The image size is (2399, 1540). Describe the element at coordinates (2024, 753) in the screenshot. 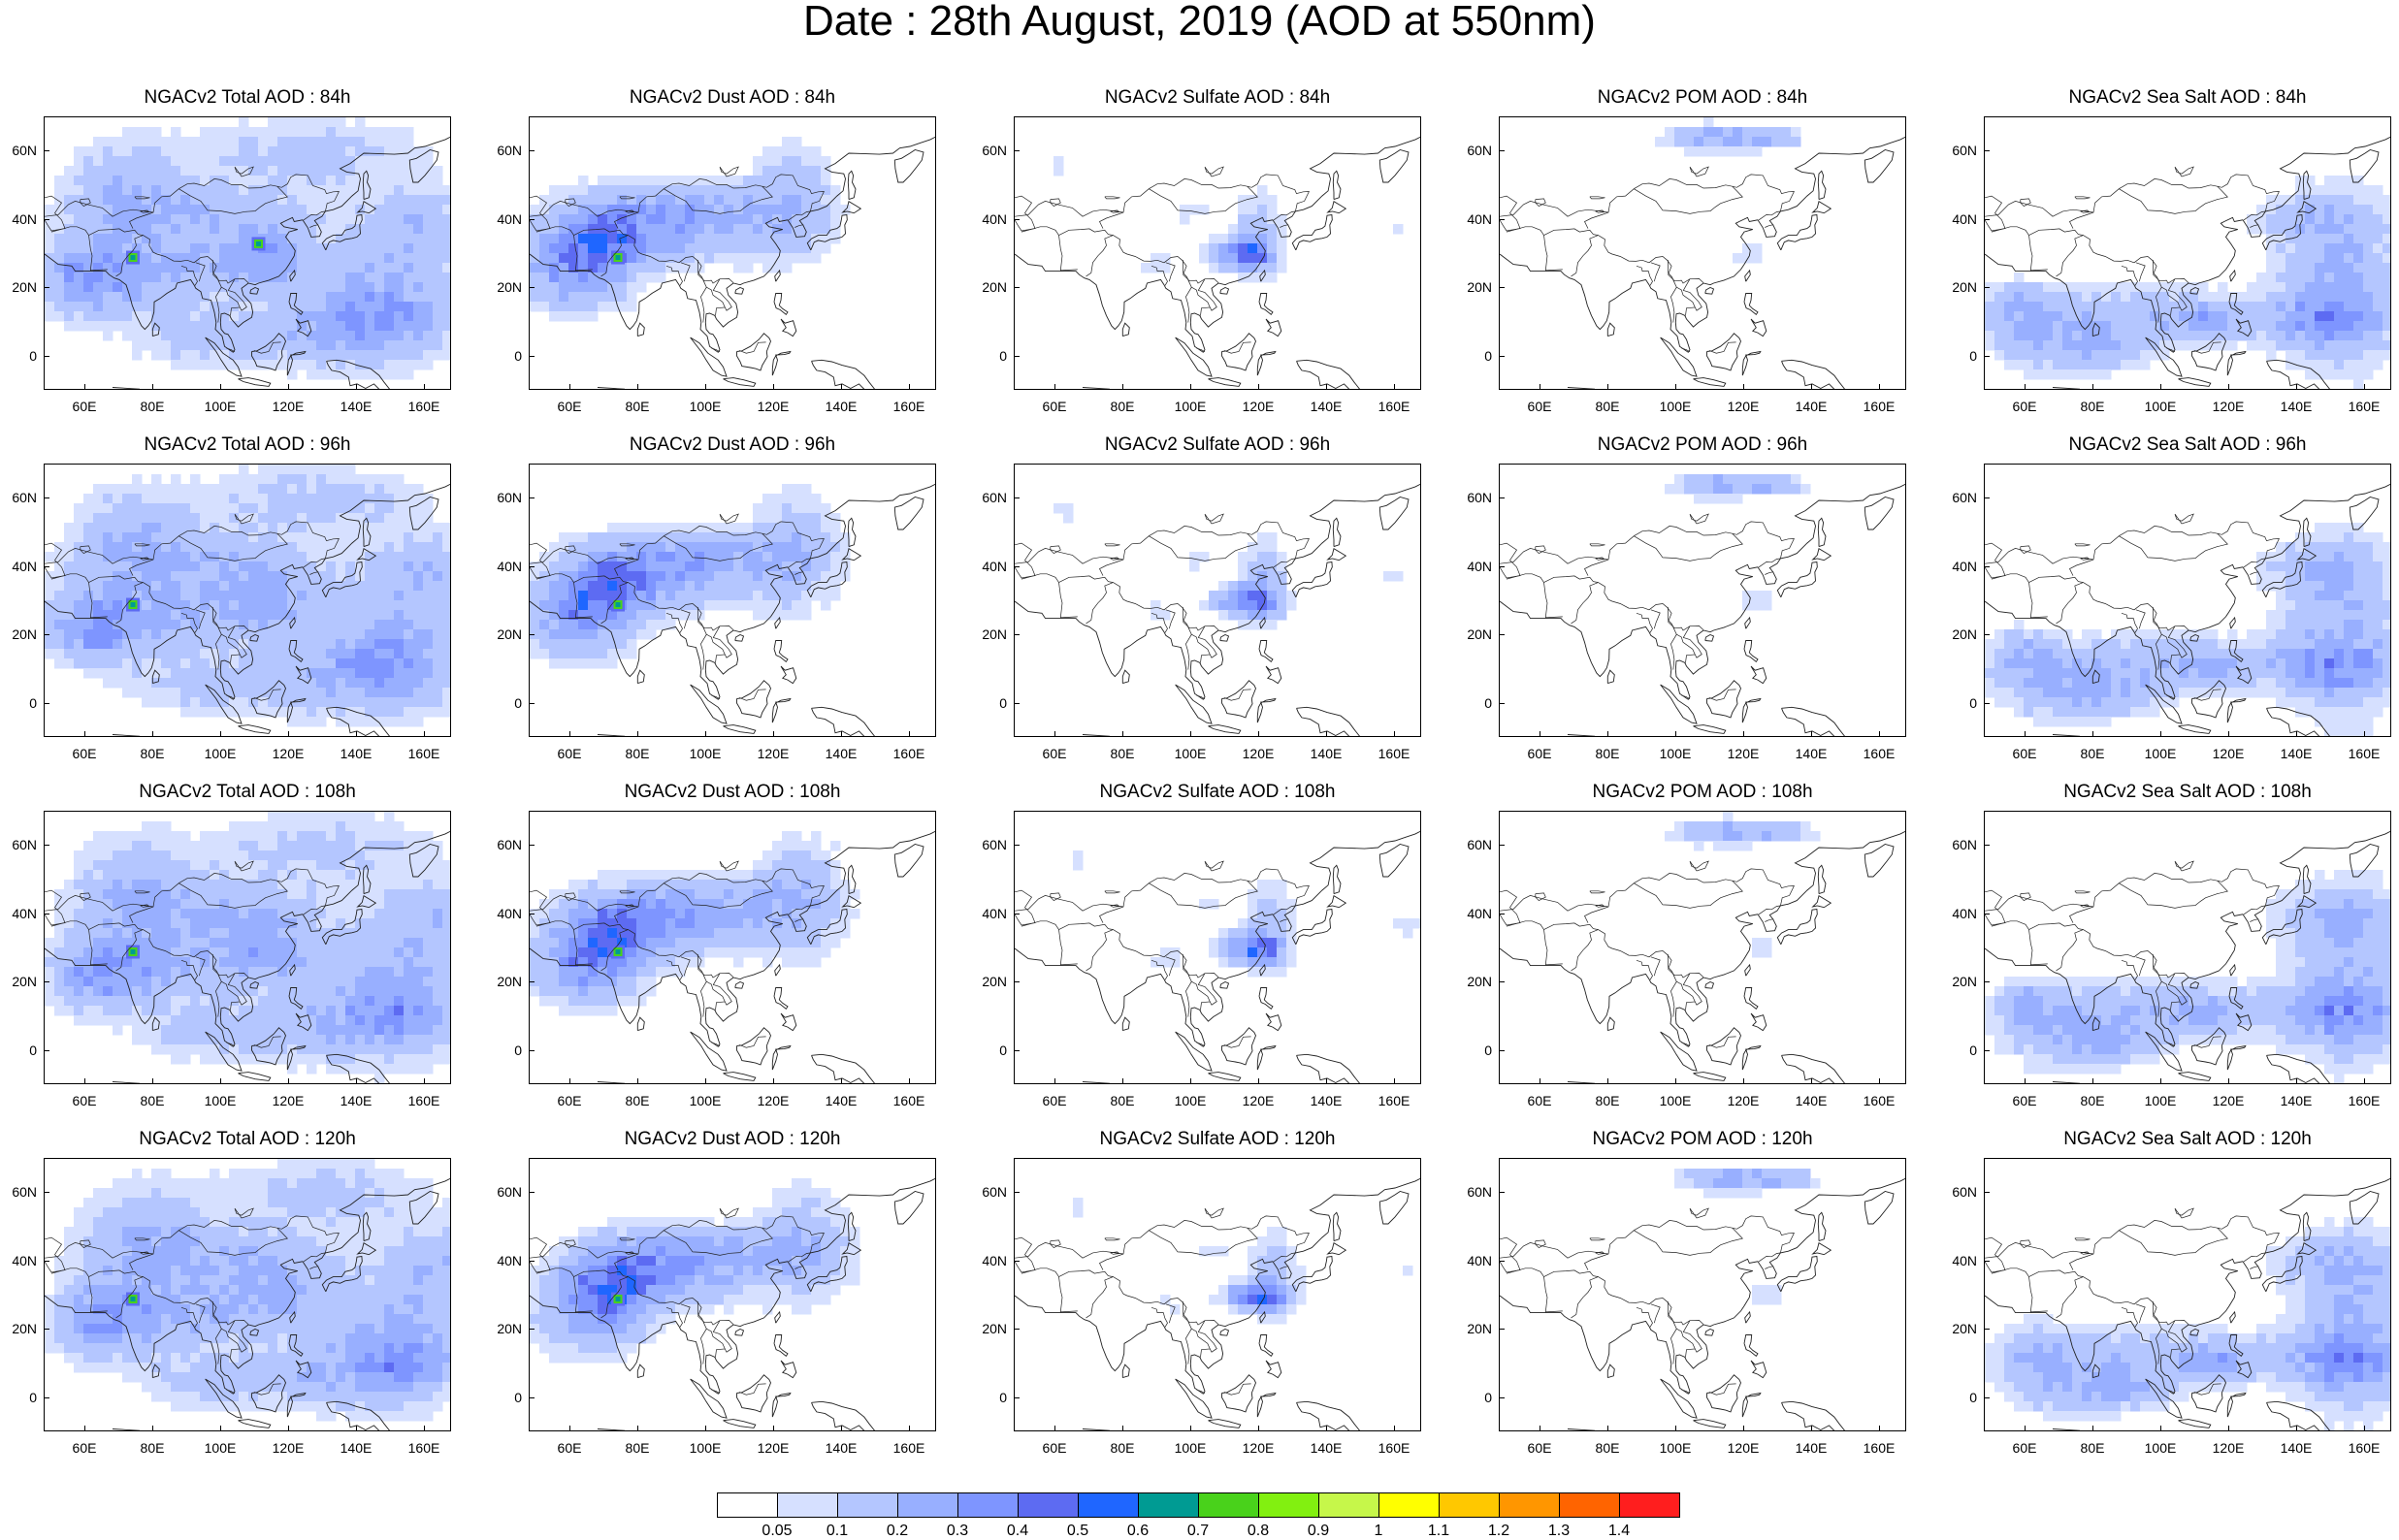

I see `longitude-label: 60E` at that location.